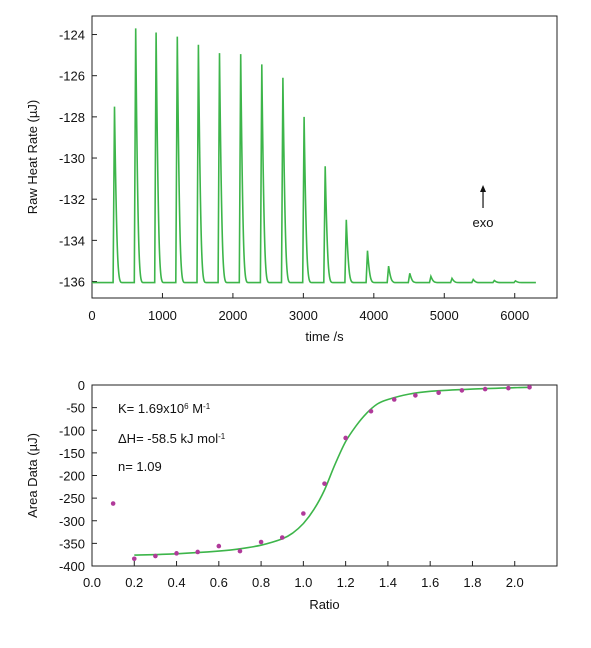 This screenshot has width=591, height=648. I want to click on top-x-tick-label: 6000, so click(514, 315).